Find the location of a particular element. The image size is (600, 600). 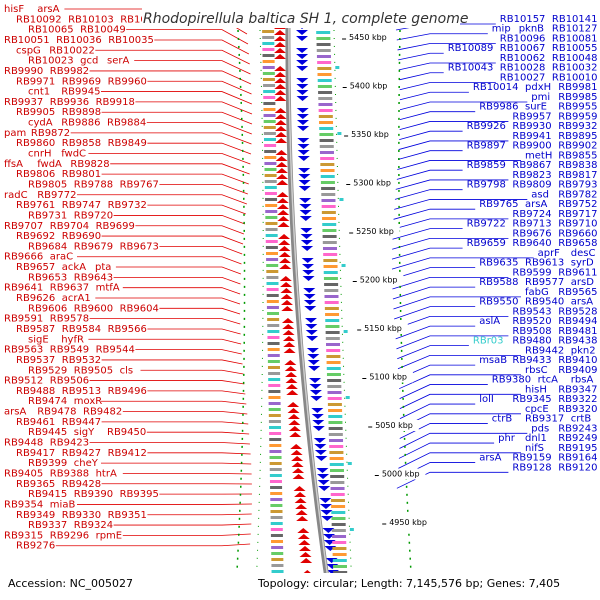

forward-gene-label: RB9428 is located at coordinates (81, 484).